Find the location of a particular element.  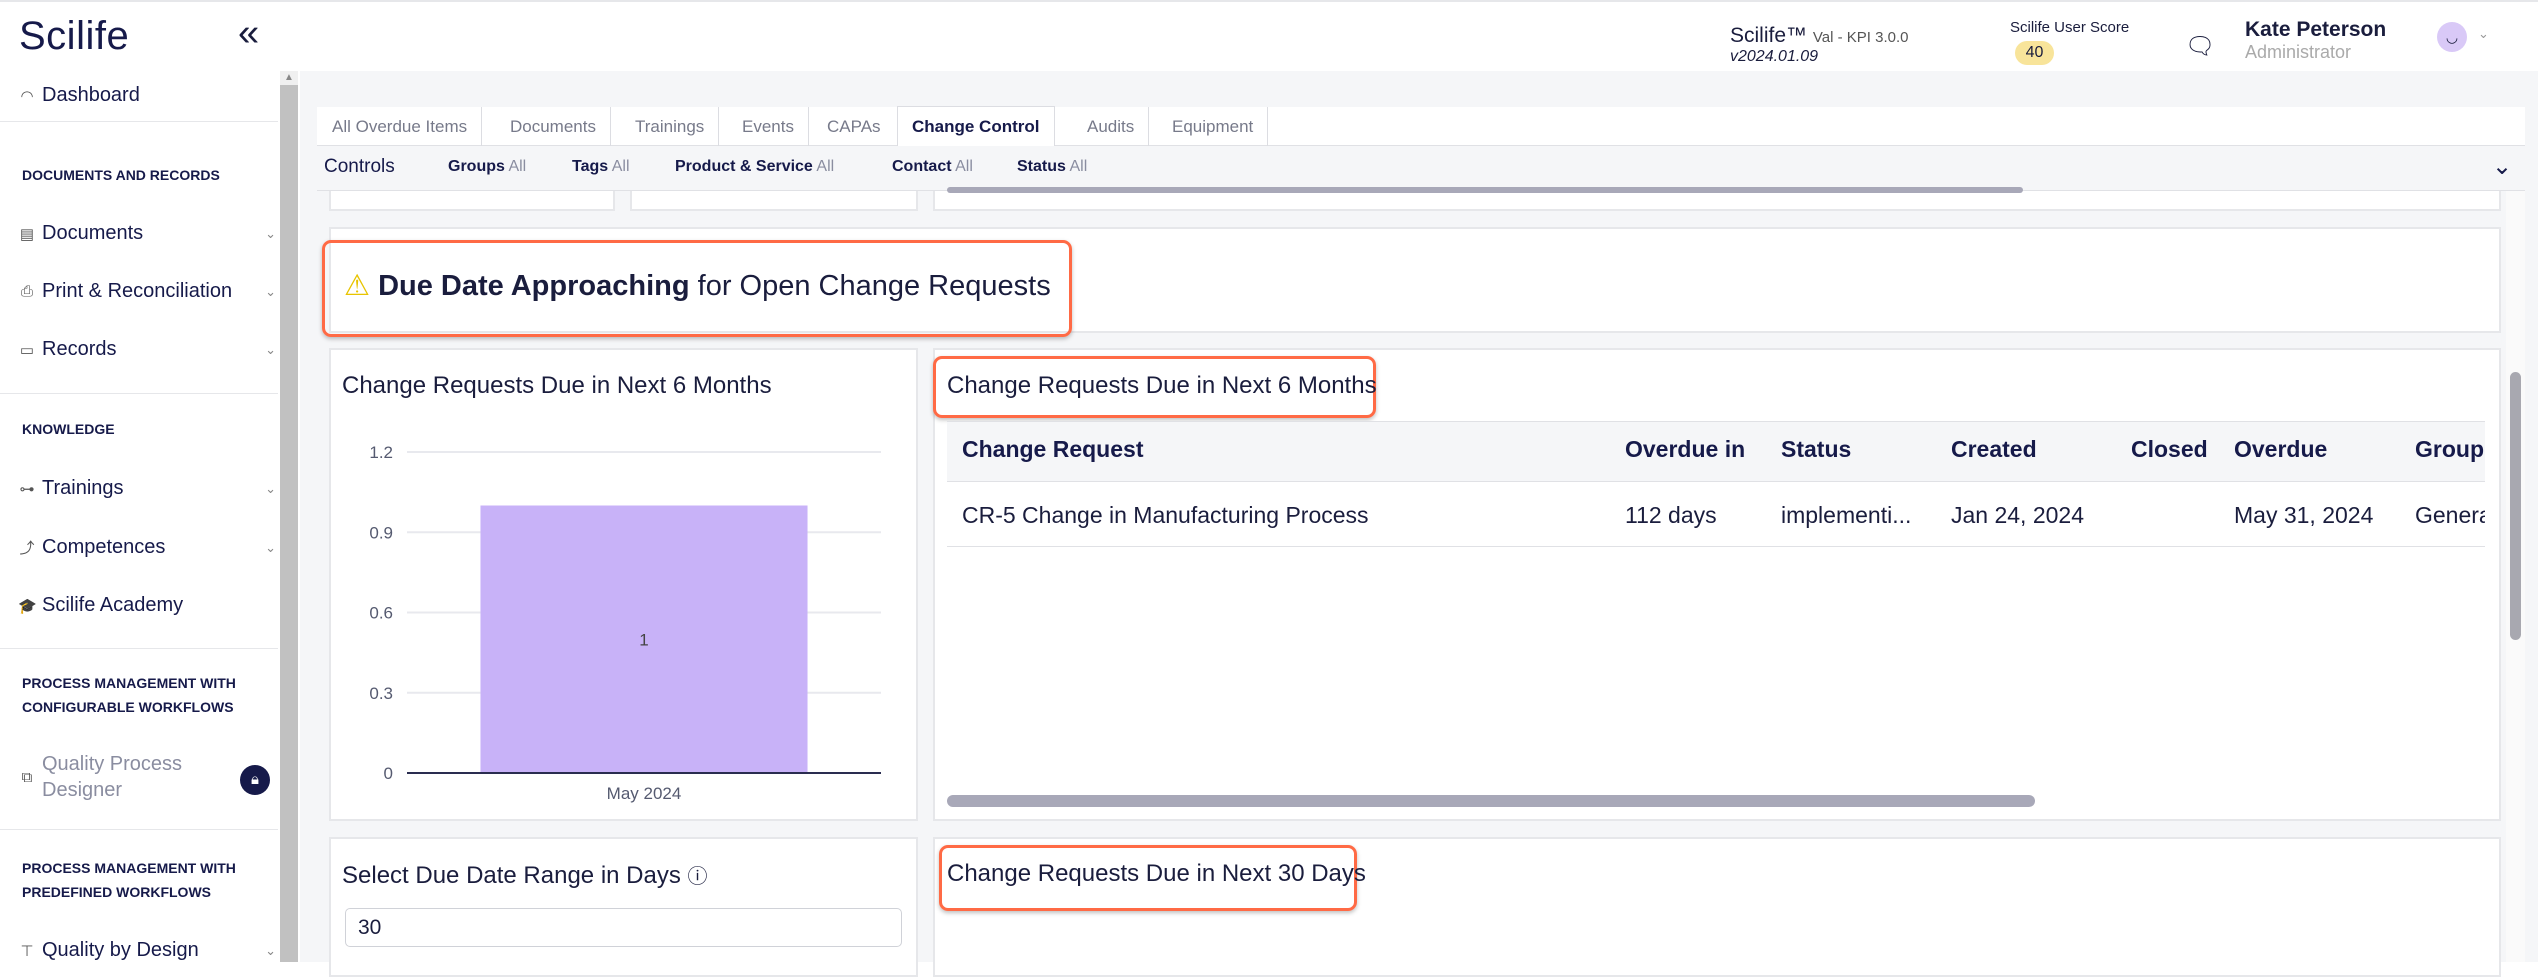

y-tick-label: 0.9 is located at coordinates (381, 532).